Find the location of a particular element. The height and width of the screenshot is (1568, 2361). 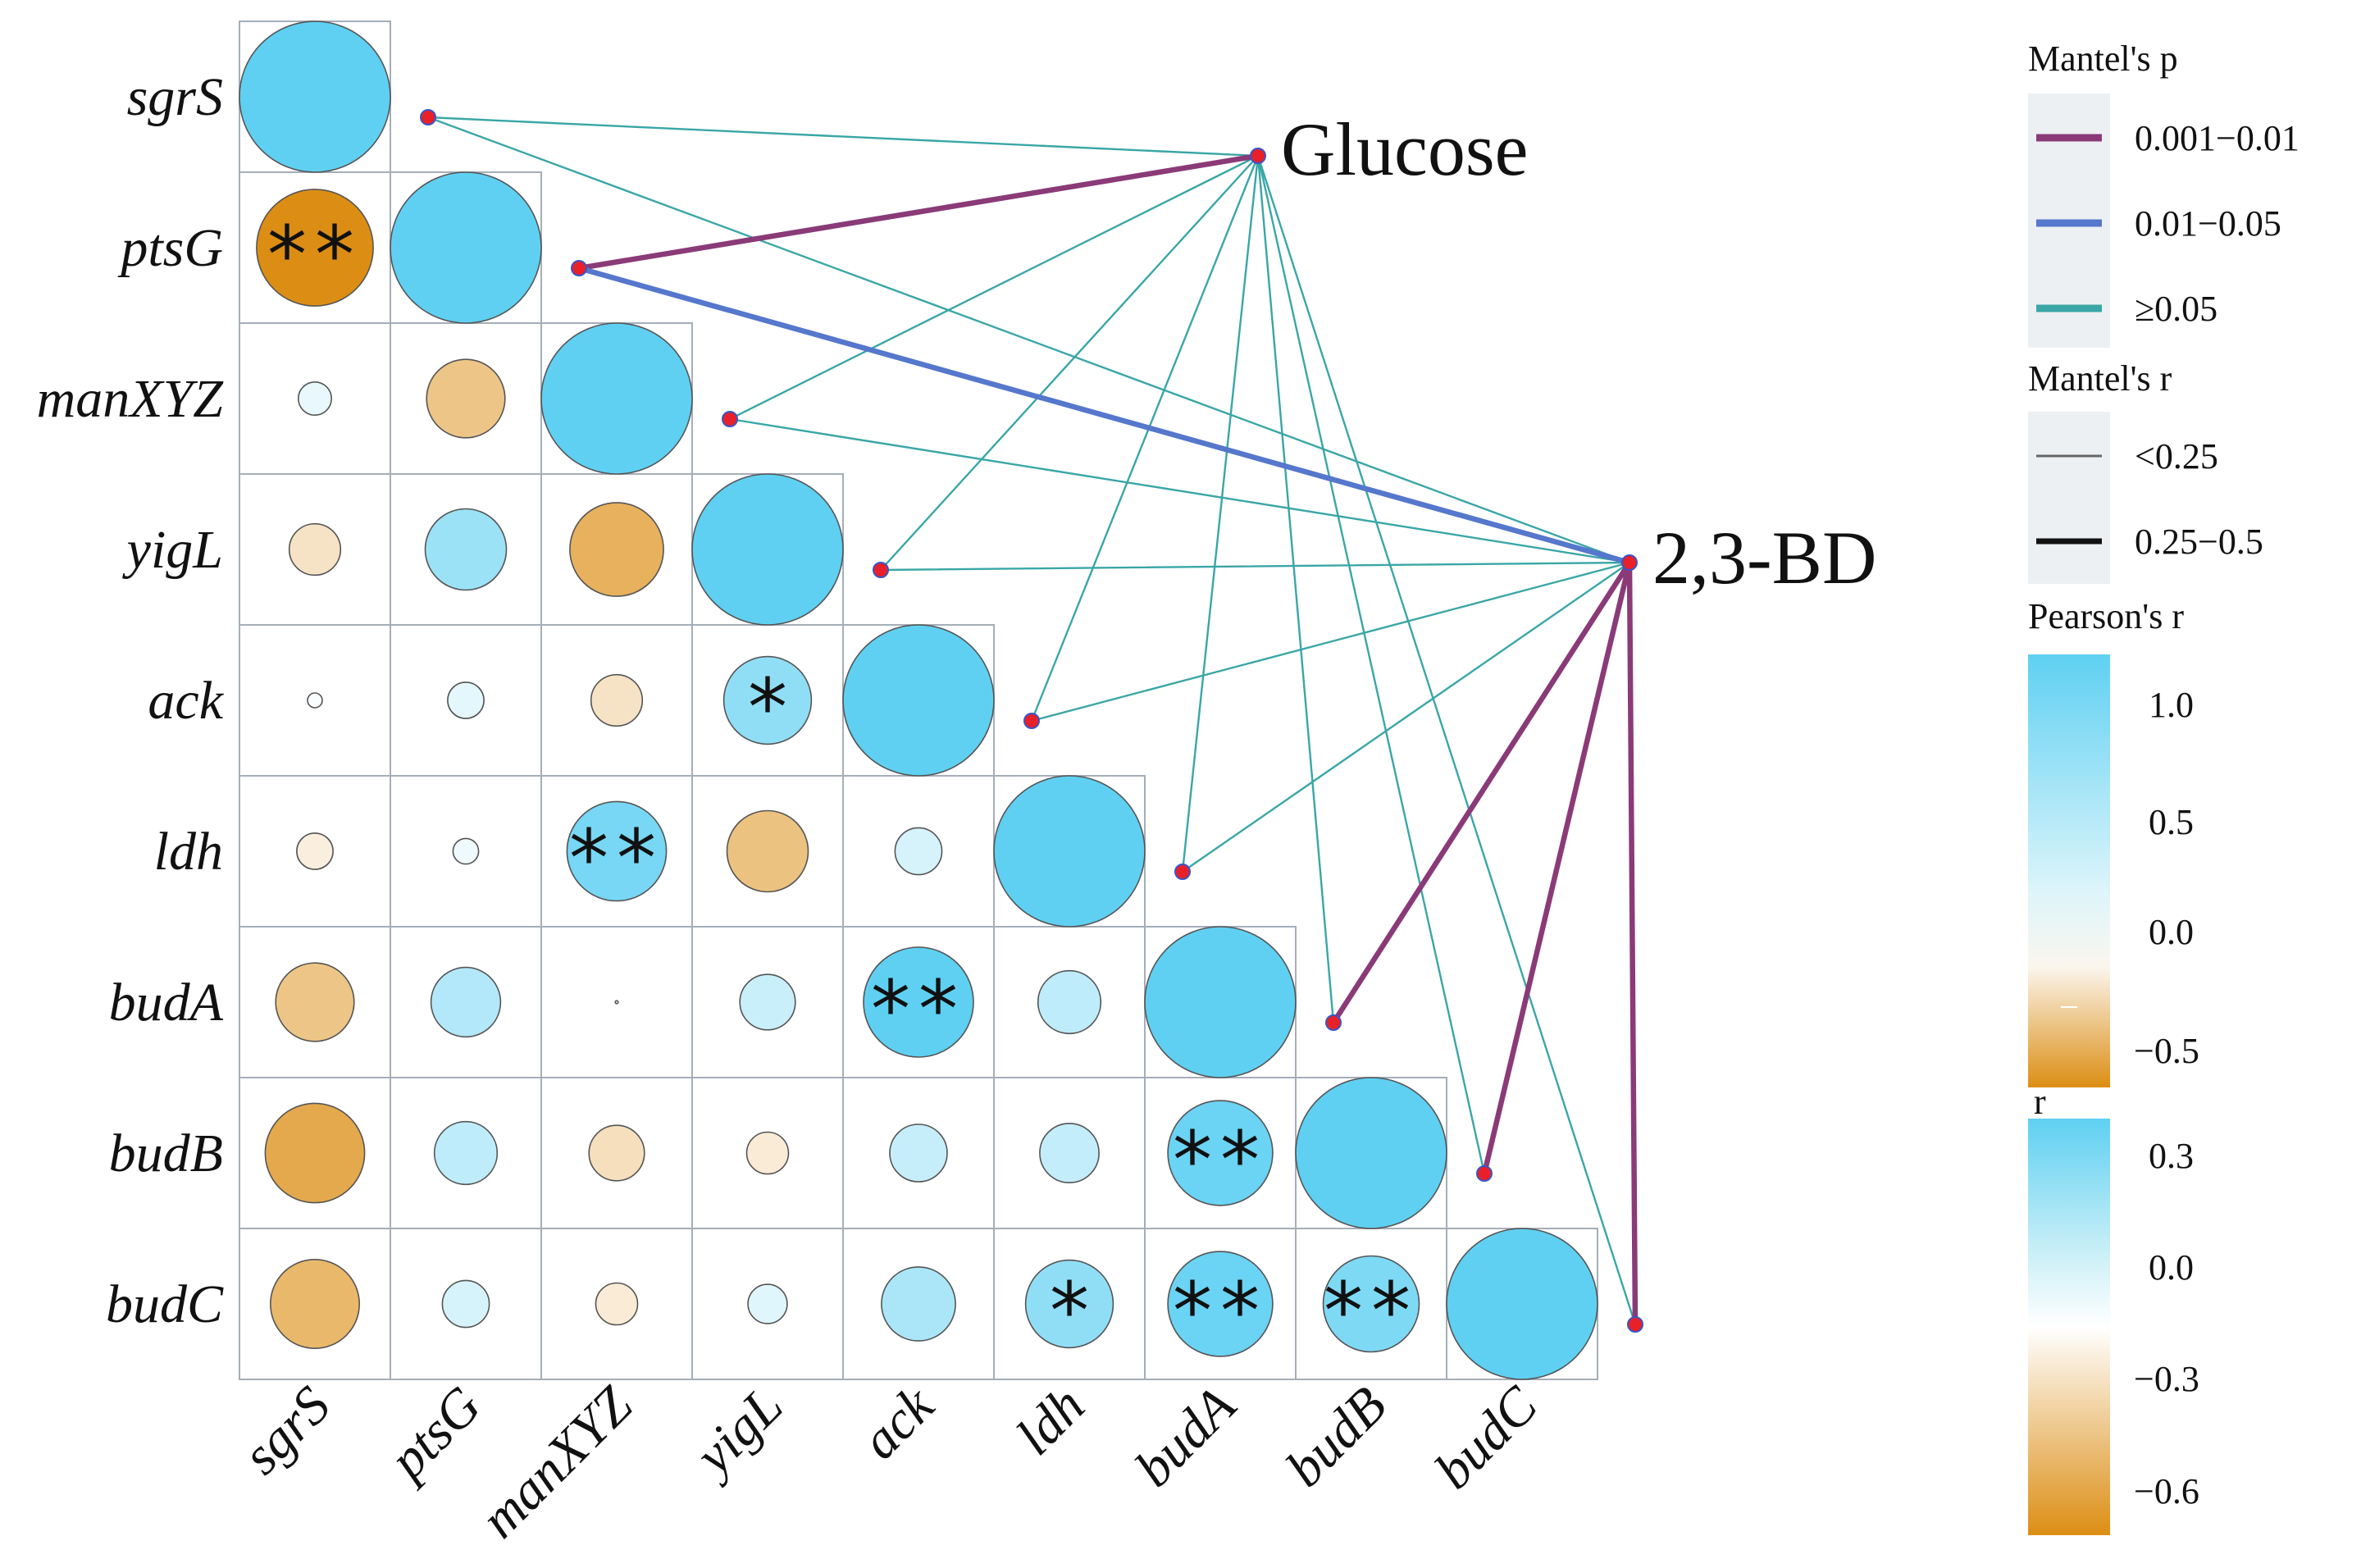

legend-mantel-p-title: Mantel's p is located at coordinates (2103, 59).